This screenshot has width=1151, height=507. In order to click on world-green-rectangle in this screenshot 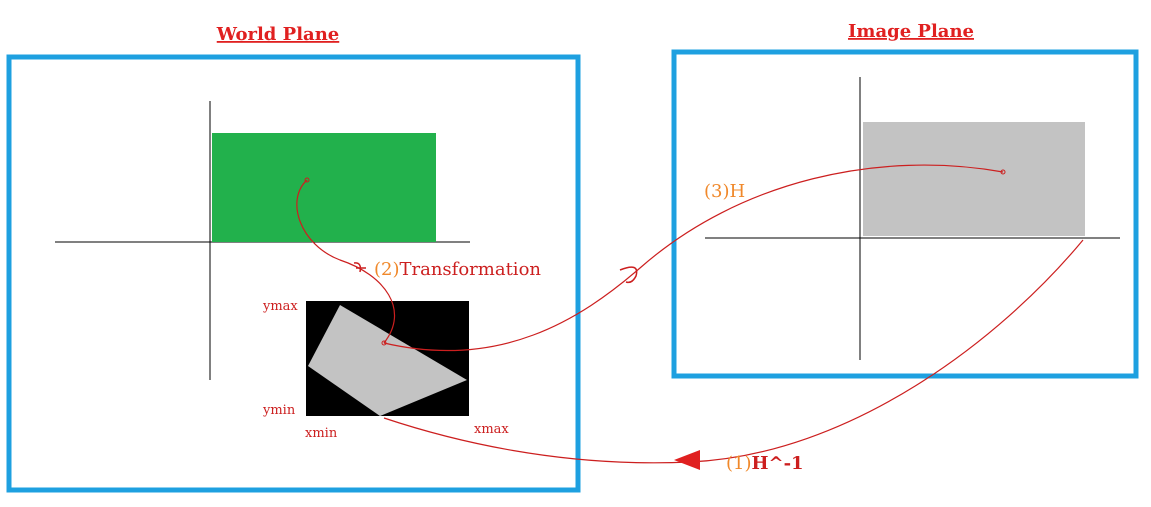, I will do `click(324, 187)`.